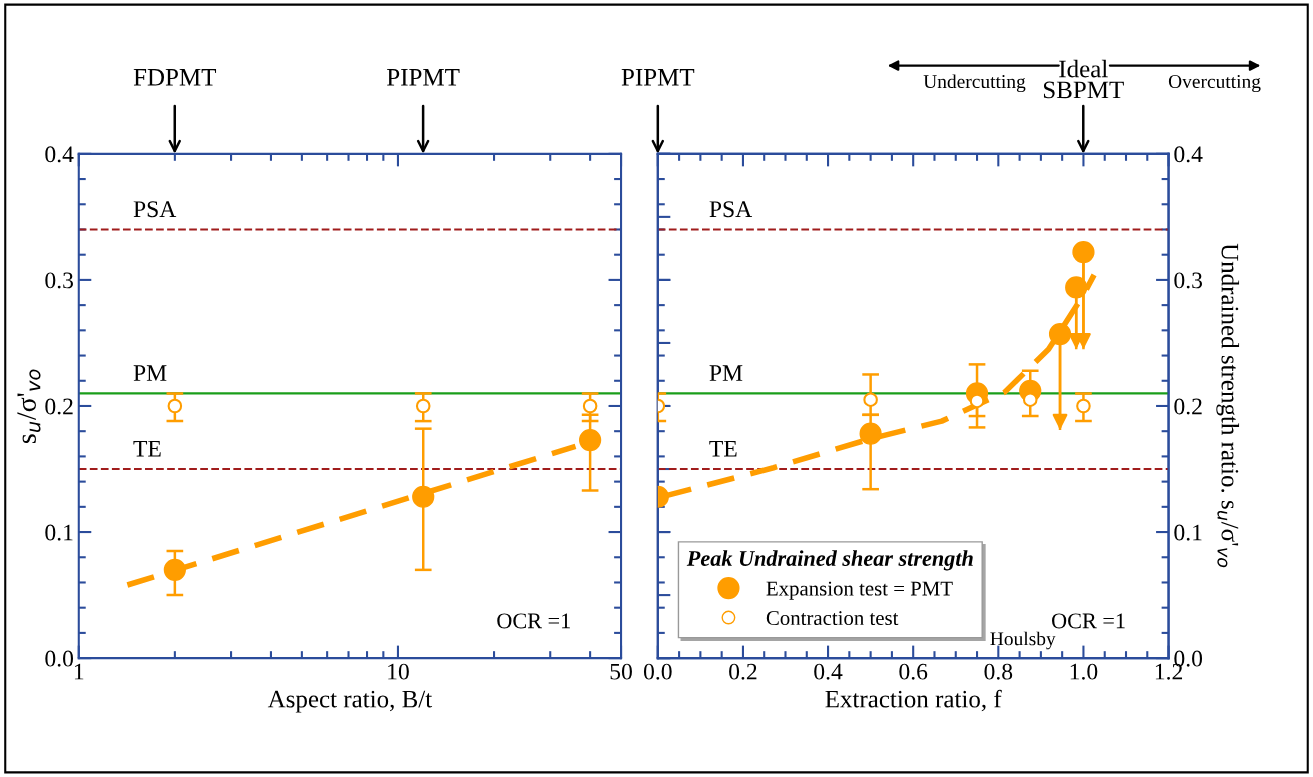 The width and height of the screenshot is (1313, 777). What do you see at coordinates (998, 671) in the screenshot?
I see `x-tick-label: 0.8` at bounding box center [998, 671].